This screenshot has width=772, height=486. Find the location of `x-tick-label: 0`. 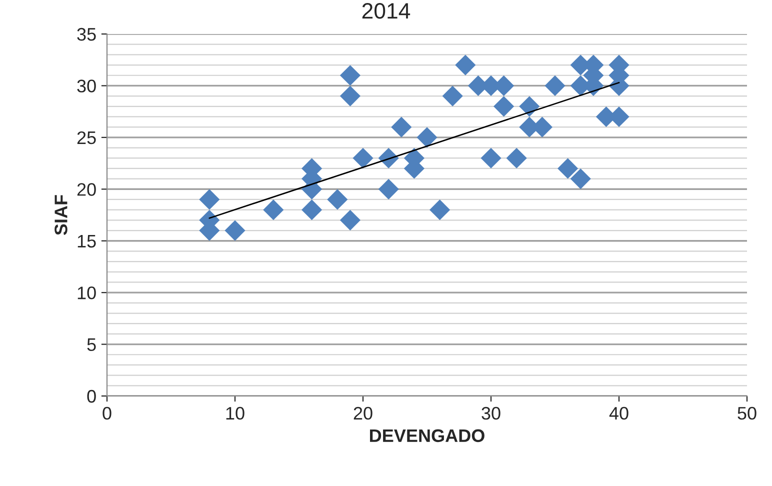

x-tick-label: 0 is located at coordinates (107, 413).